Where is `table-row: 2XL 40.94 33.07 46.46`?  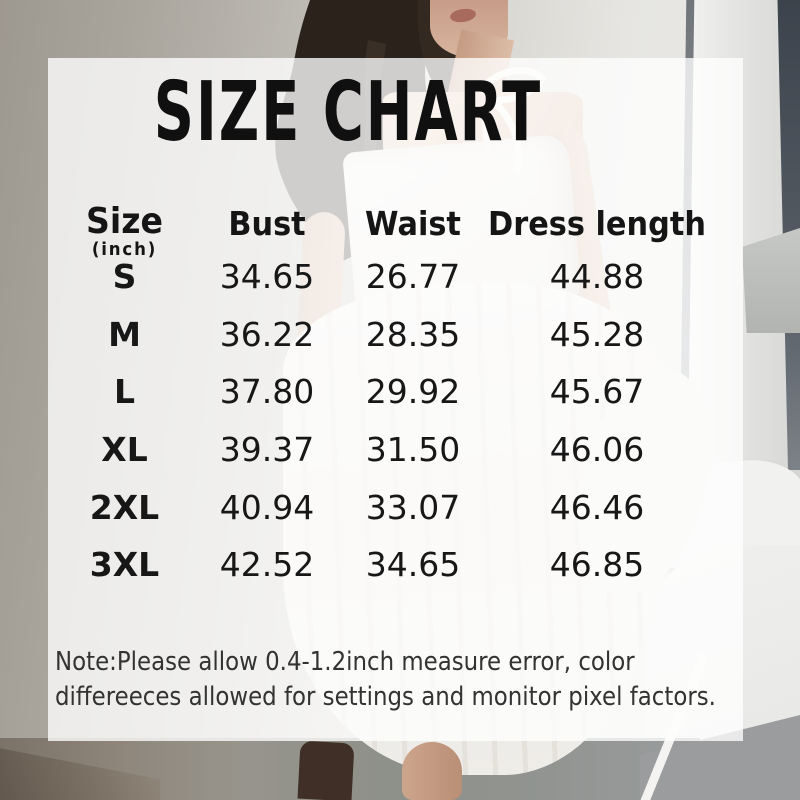
table-row: 2XL 40.94 33.07 46.46 is located at coordinates (395, 507).